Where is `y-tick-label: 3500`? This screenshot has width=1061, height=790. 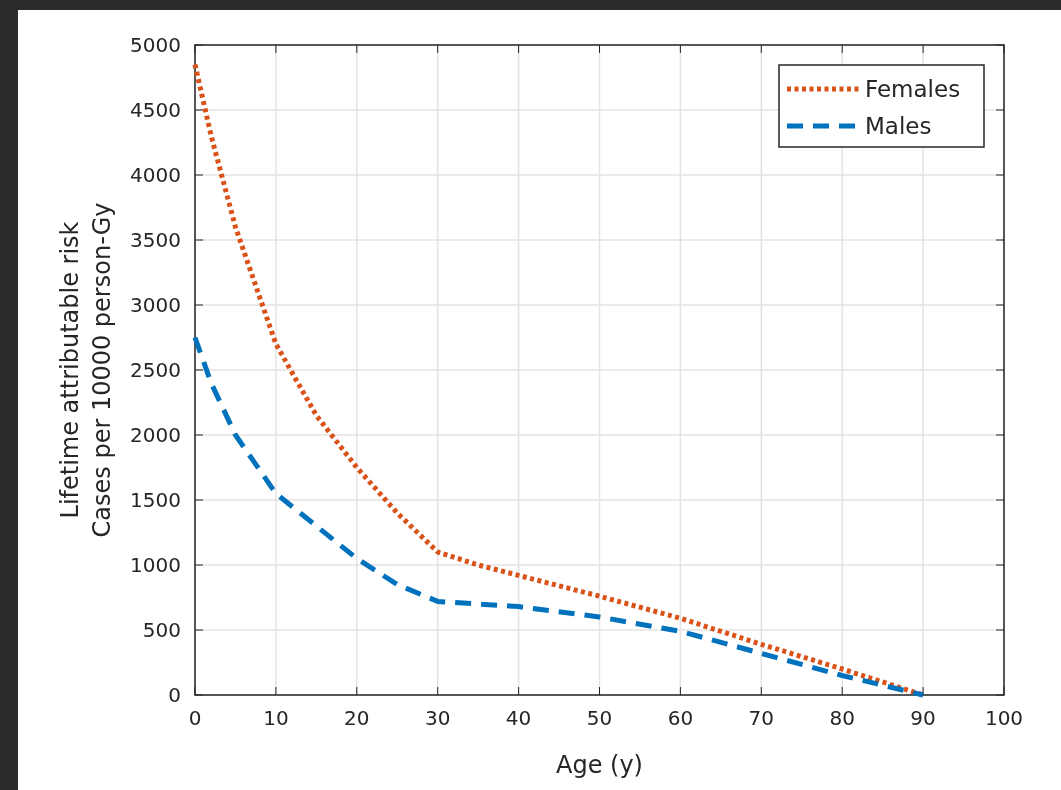
y-tick-label: 3500 is located at coordinates (155, 240).